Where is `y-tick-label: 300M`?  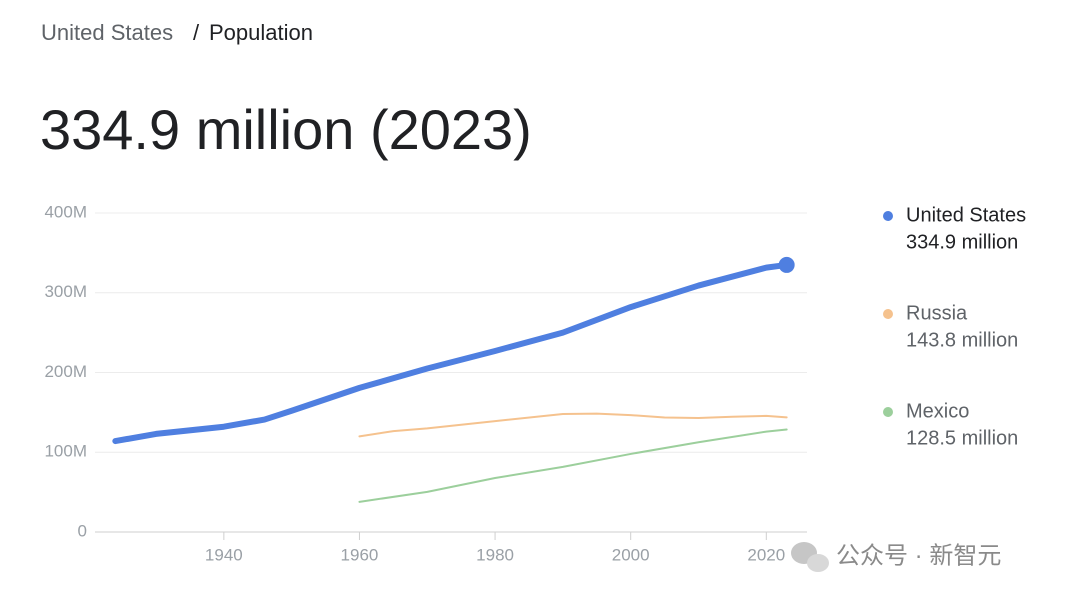 y-tick-label: 300M is located at coordinates (65, 291).